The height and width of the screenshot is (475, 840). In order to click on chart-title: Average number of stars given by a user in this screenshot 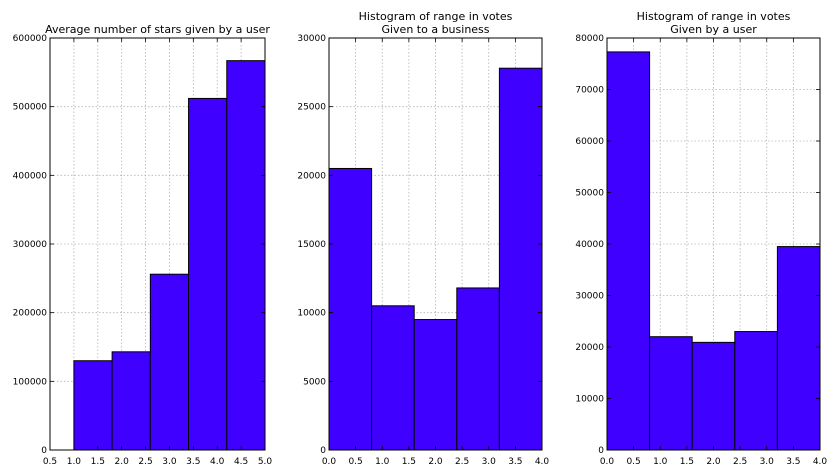, I will do `click(157, 29)`.